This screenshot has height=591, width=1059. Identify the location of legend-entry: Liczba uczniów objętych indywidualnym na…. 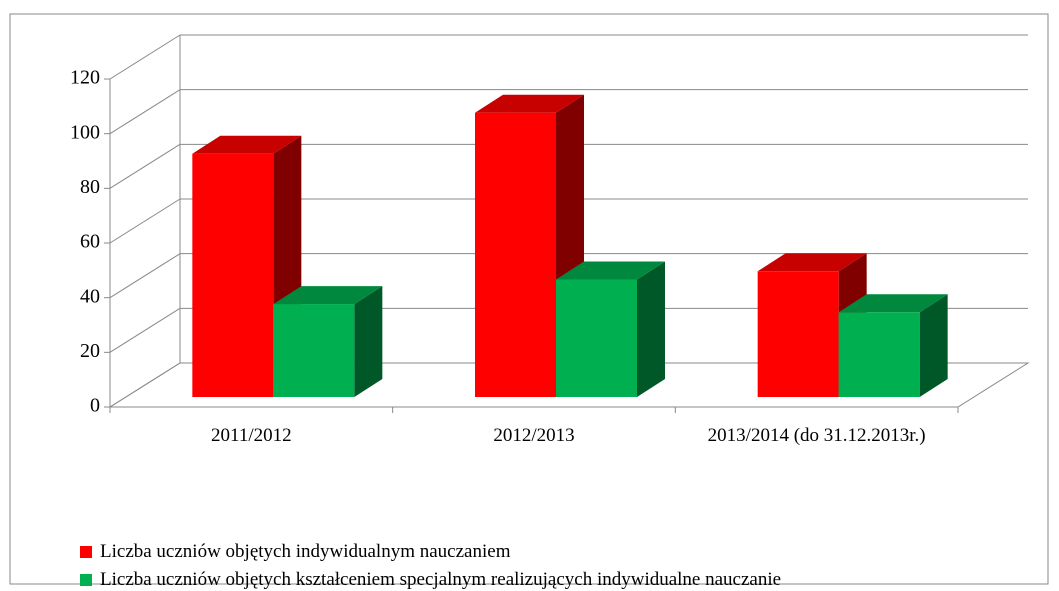
(295, 552).